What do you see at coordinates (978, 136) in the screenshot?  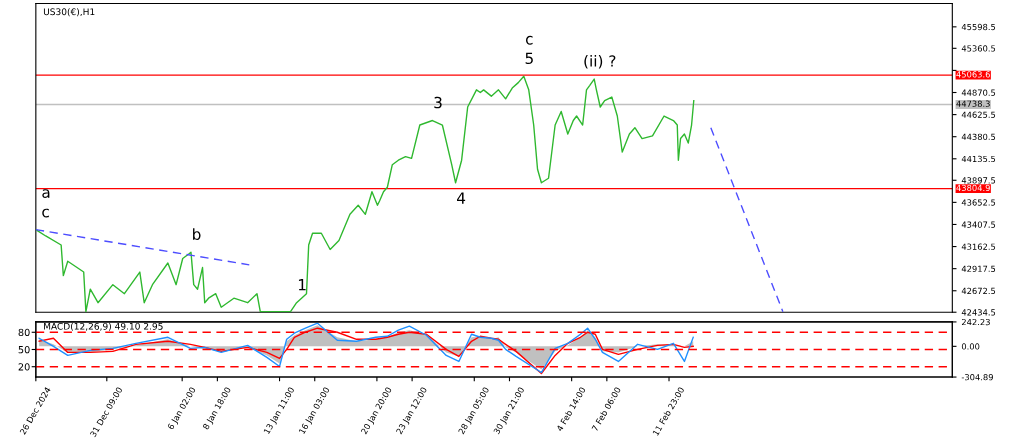 I see `y-tick-label: 44380.5` at bounding box center [978, 136].